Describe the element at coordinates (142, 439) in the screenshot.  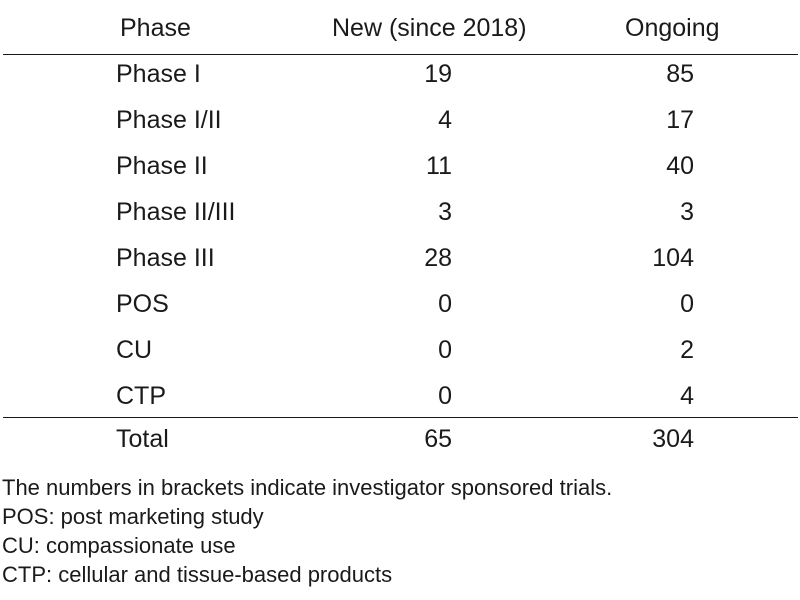
I see `total-label: Total` at that location.